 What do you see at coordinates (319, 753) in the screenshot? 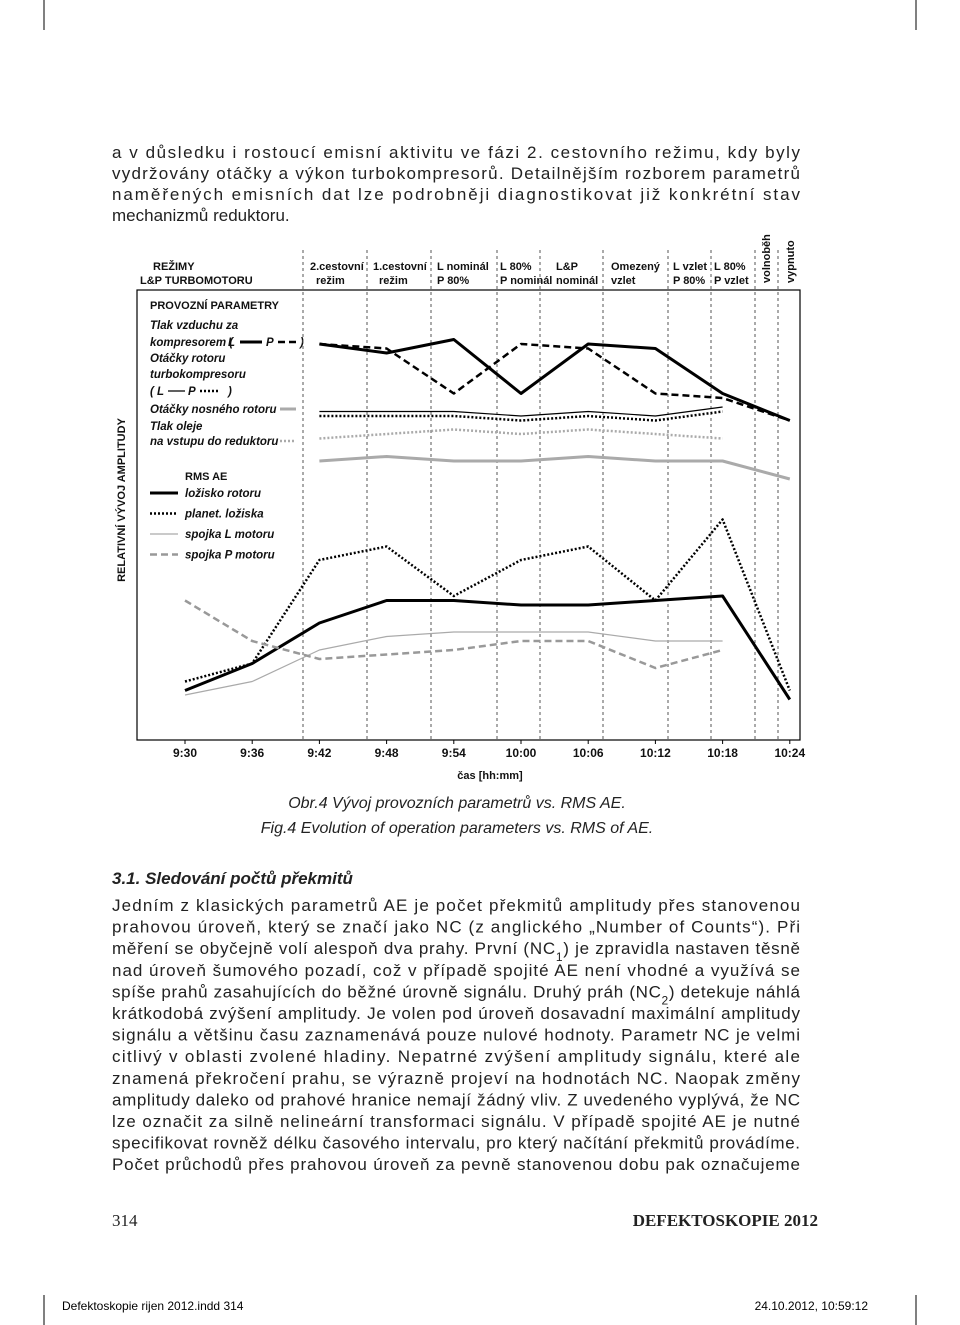
I see `x-tick-label: 9:42` at bounding box center [319, 753].